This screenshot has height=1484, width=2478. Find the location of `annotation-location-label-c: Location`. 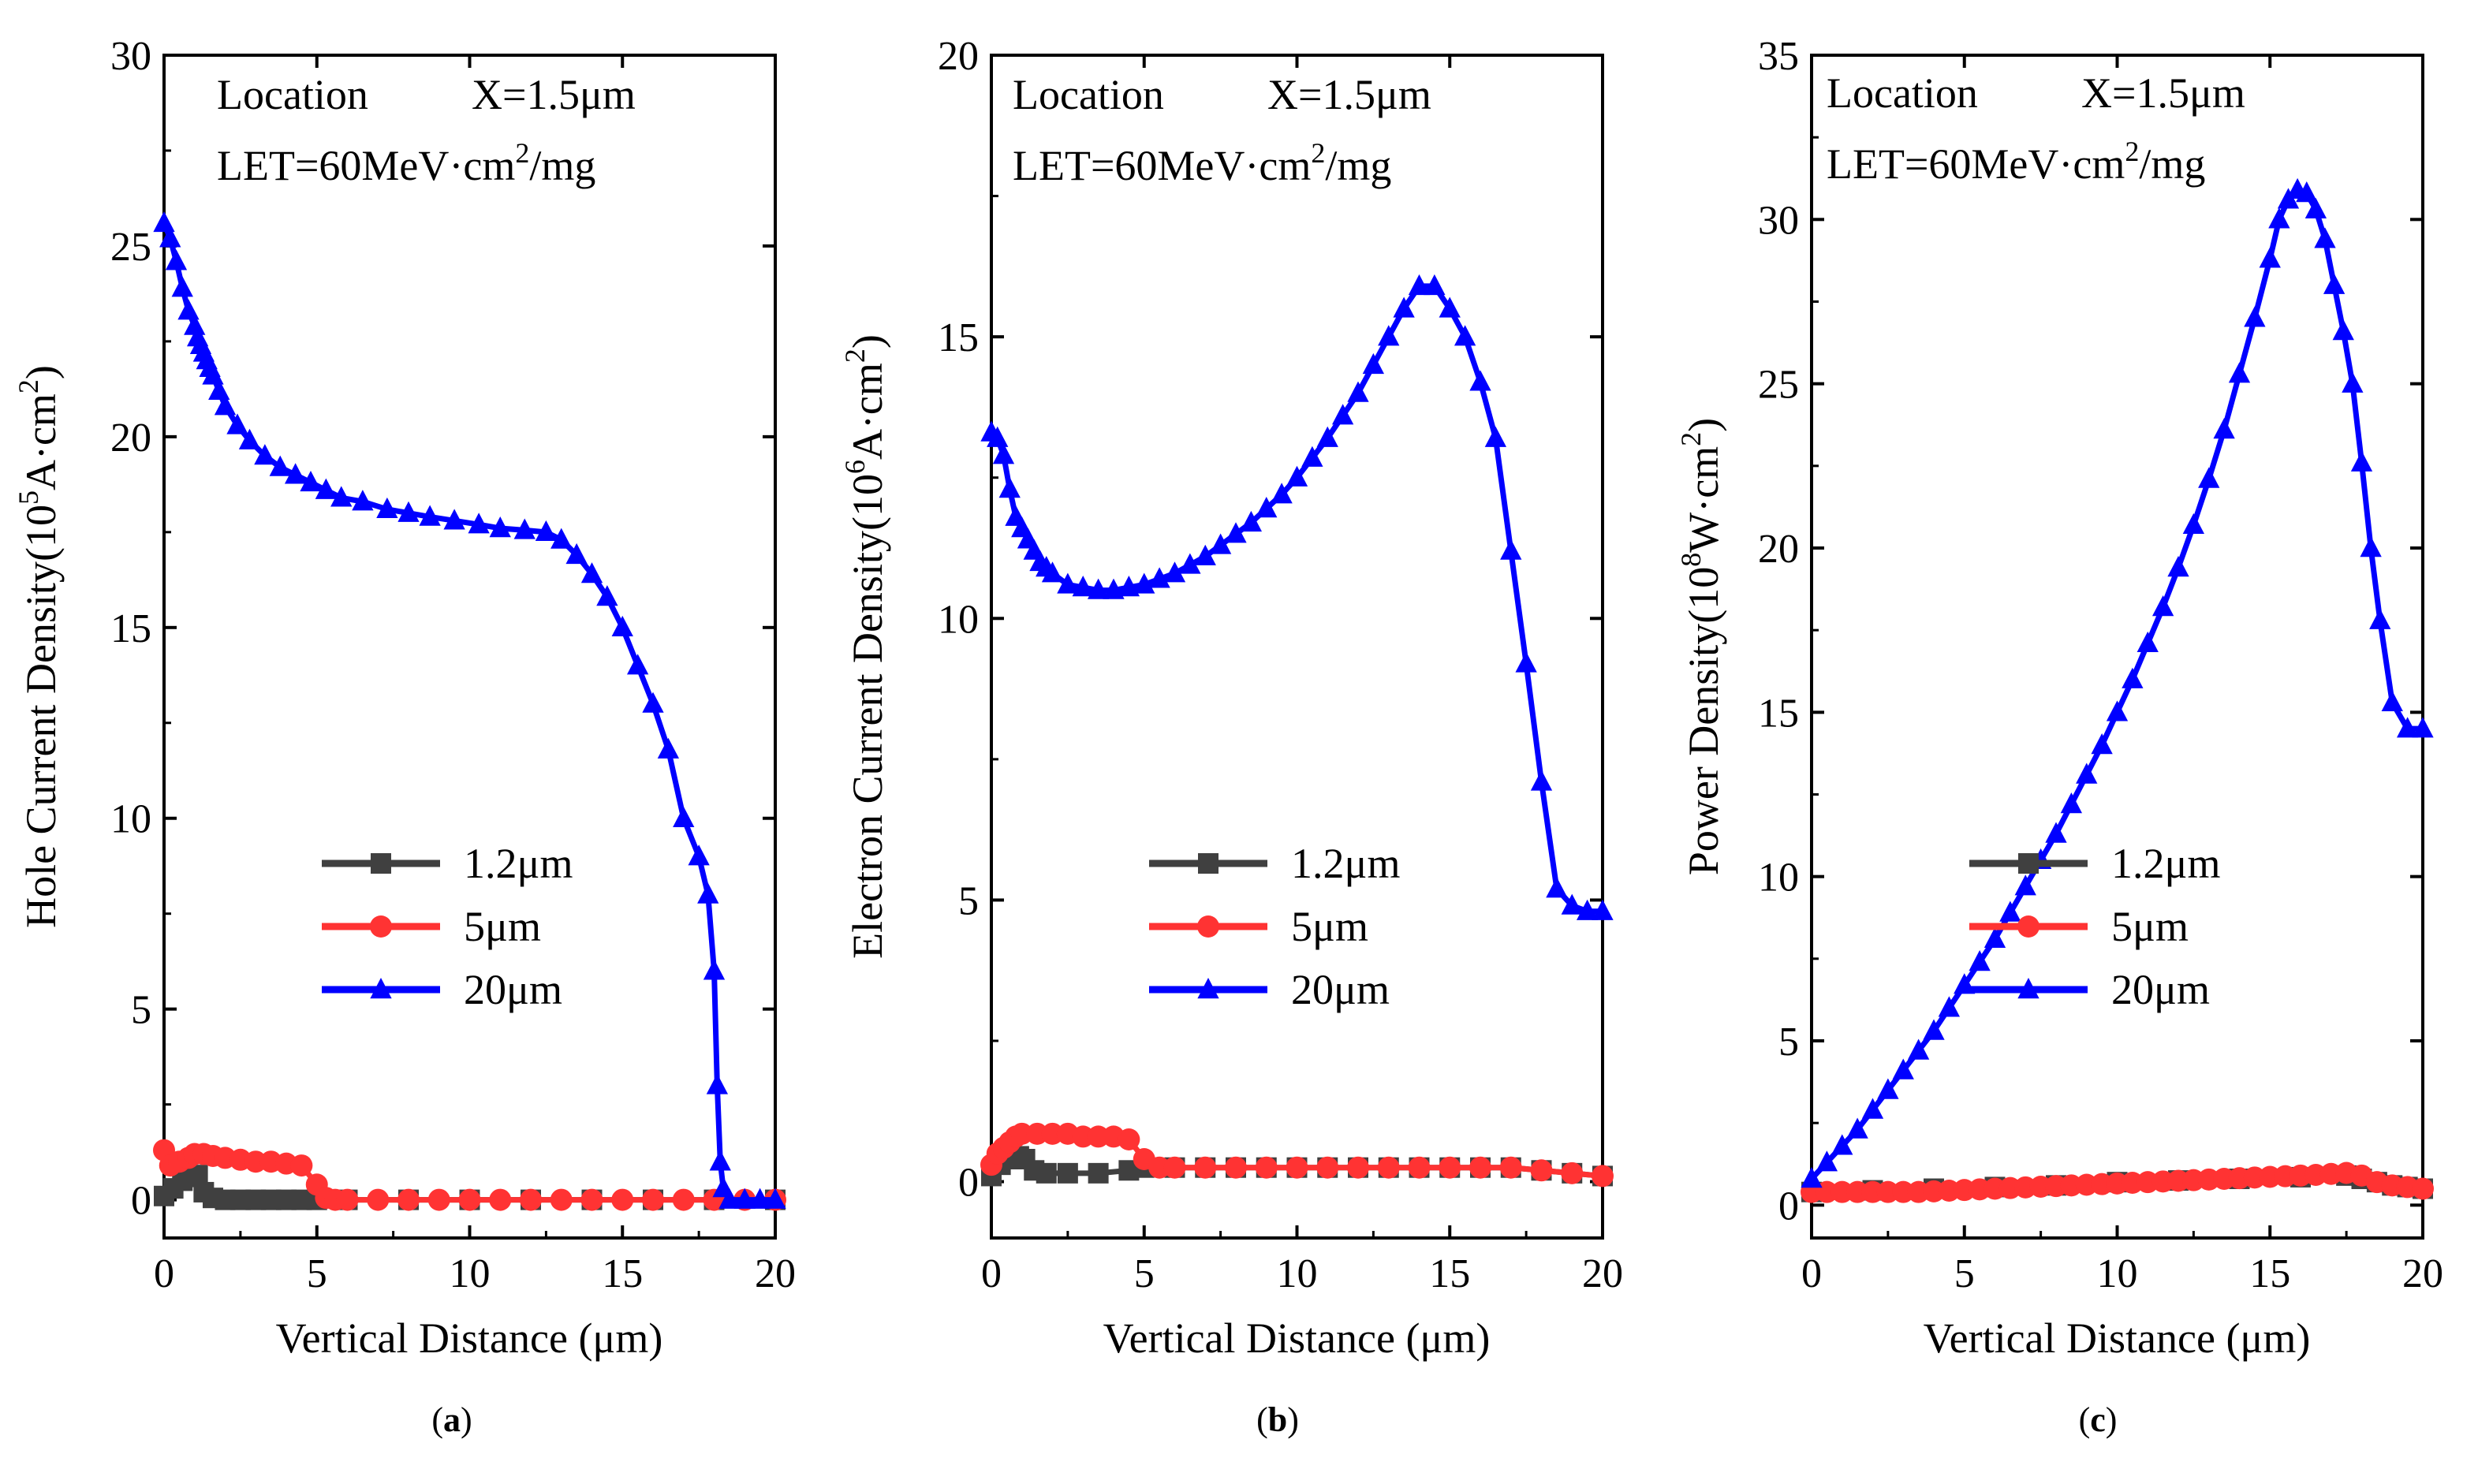

annotation-location-label-c: Location is located at coordinates (1902, 93).